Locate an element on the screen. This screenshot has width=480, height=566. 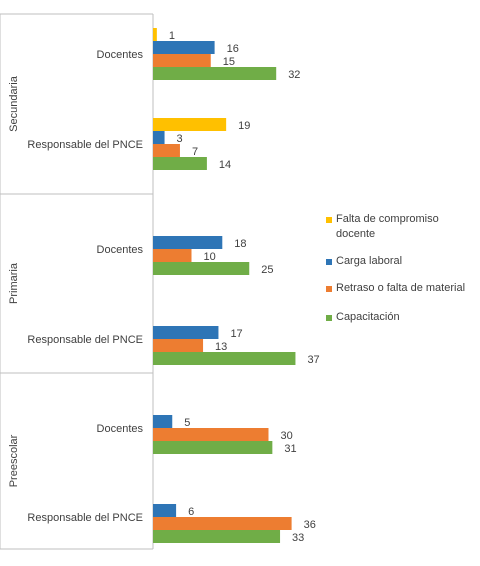
data-label-preescolar-responsable-del-pnce-carga-laboral: 6 is located at coordinates (191, 512).